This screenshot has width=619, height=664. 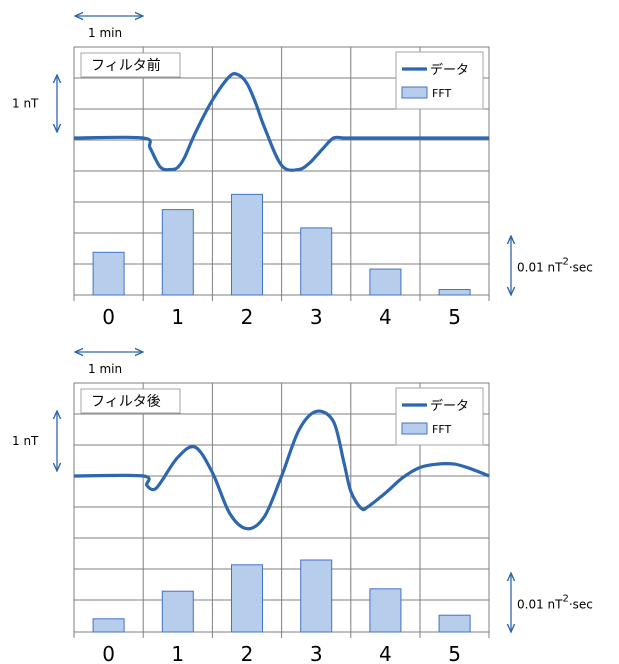 What do you see at coordinates (126, 402) in the screenshot?
I see `chart-title: フィルタ後` at bounding box center [126, 402].